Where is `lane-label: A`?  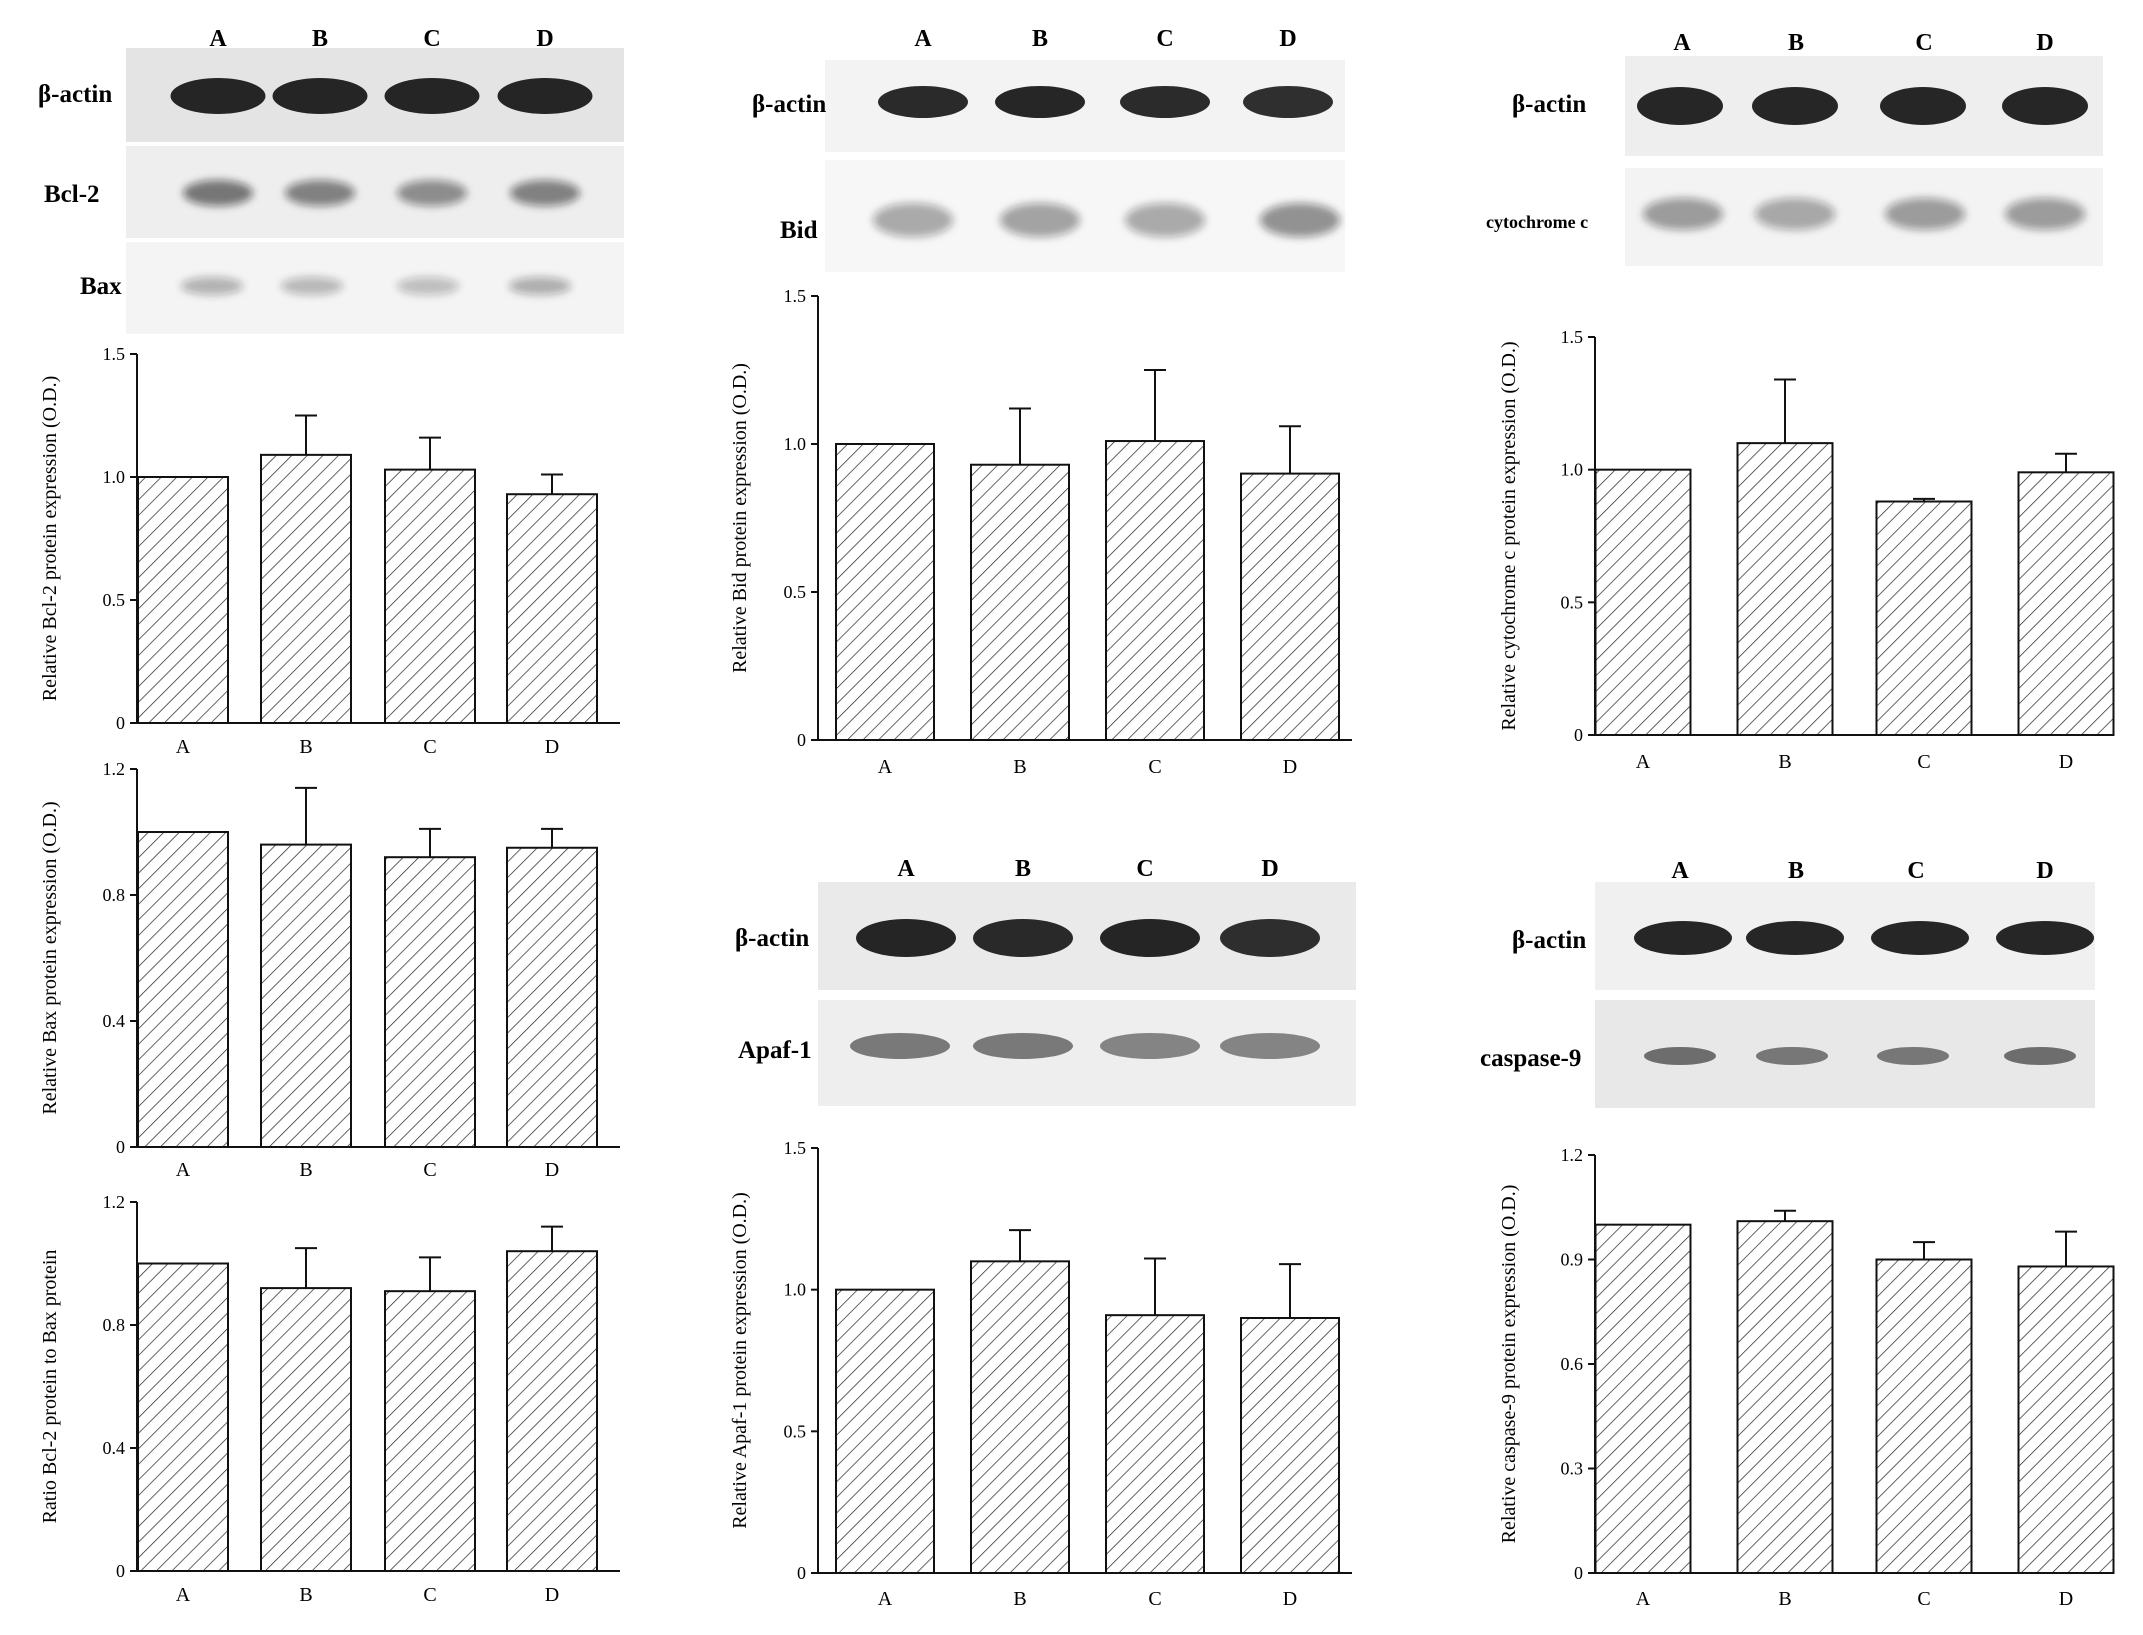 lane-label: A is located at coordinates (923, 39).